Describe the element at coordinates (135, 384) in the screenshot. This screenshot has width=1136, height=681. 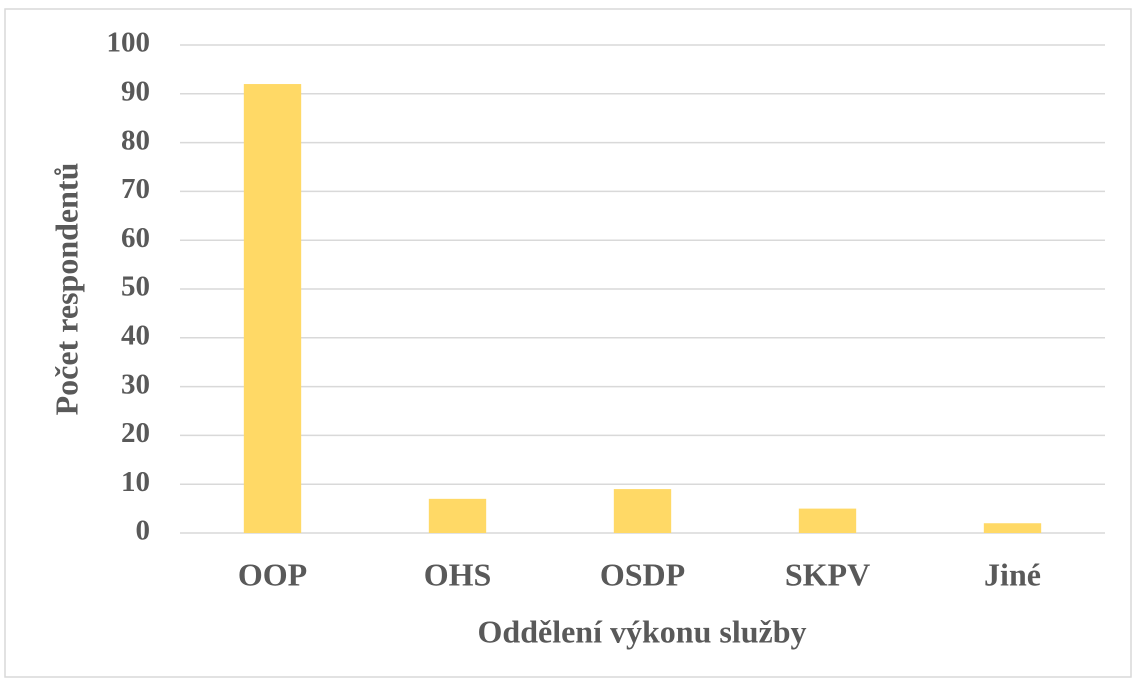
I see `y-tick-label: 30` at that location.